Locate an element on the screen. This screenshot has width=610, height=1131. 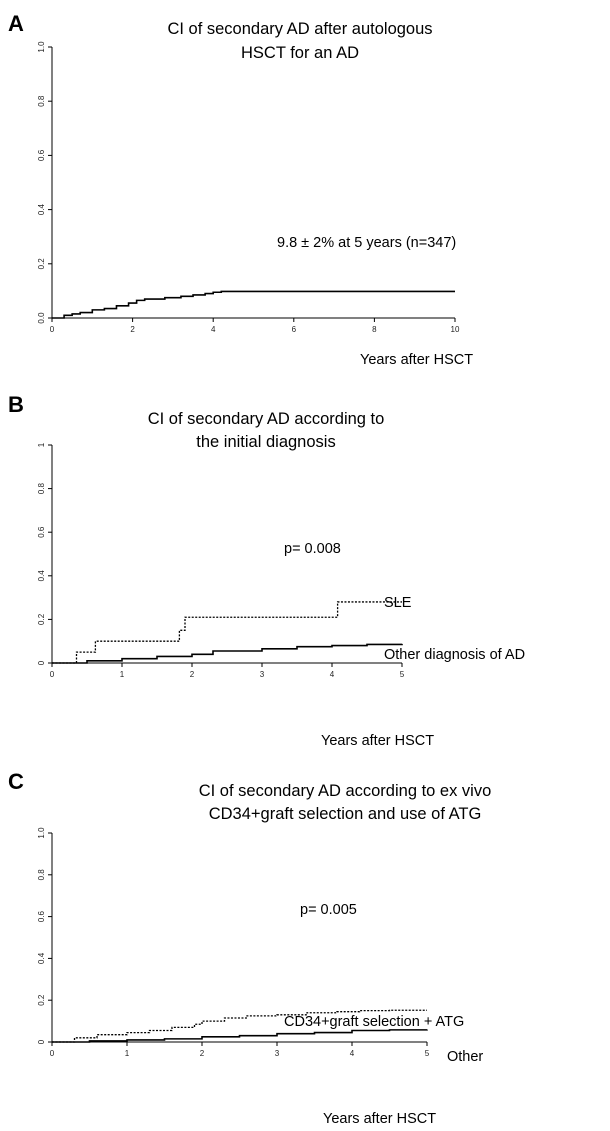
y-tick-label-c: 0.2 is located at coordinates (41, 1000).